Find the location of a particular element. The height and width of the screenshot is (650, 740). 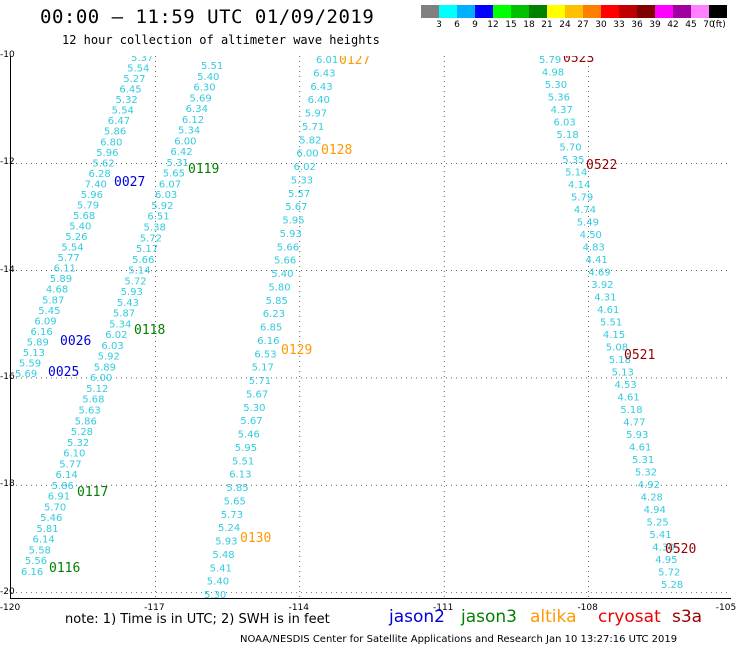

pass-label: 0127 is located at coordinates (354, 62).